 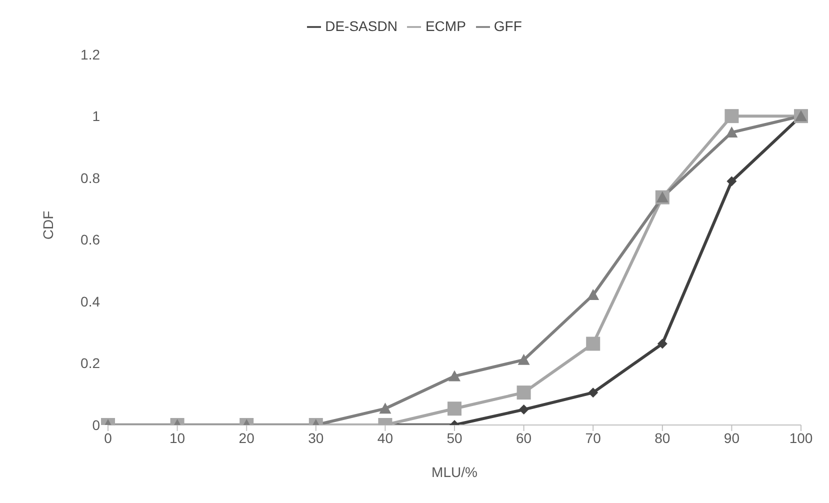 I want to click on y-axis-title: CDF, so click(x=48, y=225).